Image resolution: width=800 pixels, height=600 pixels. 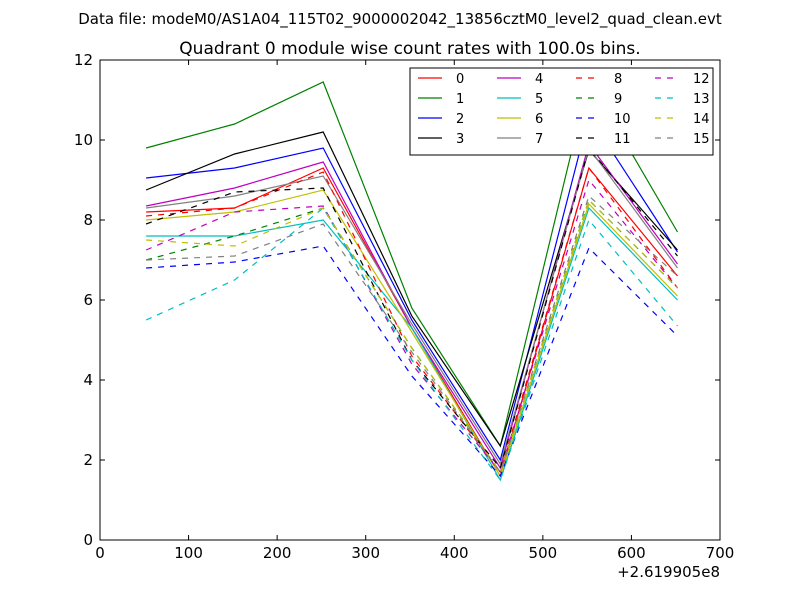 I want to click on x-tick-label: 0, so click(x=100, y=553).